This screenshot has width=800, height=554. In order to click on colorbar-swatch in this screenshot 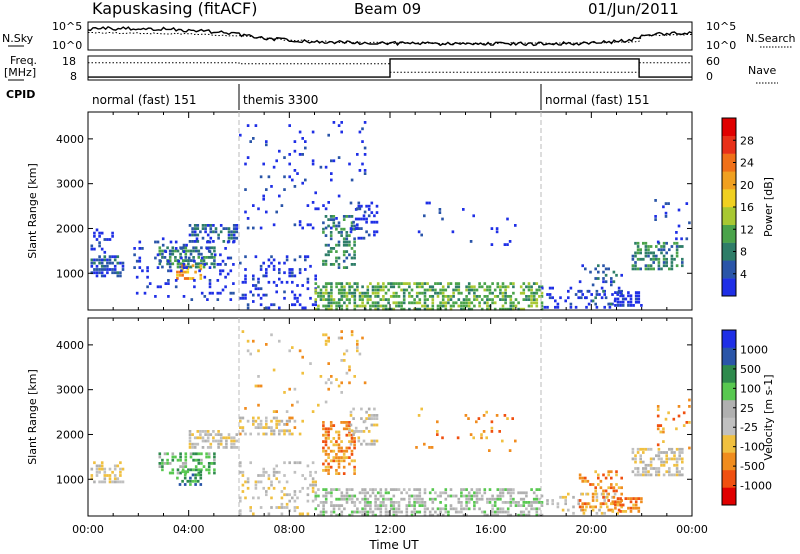, I will do `click(729, 216)`.